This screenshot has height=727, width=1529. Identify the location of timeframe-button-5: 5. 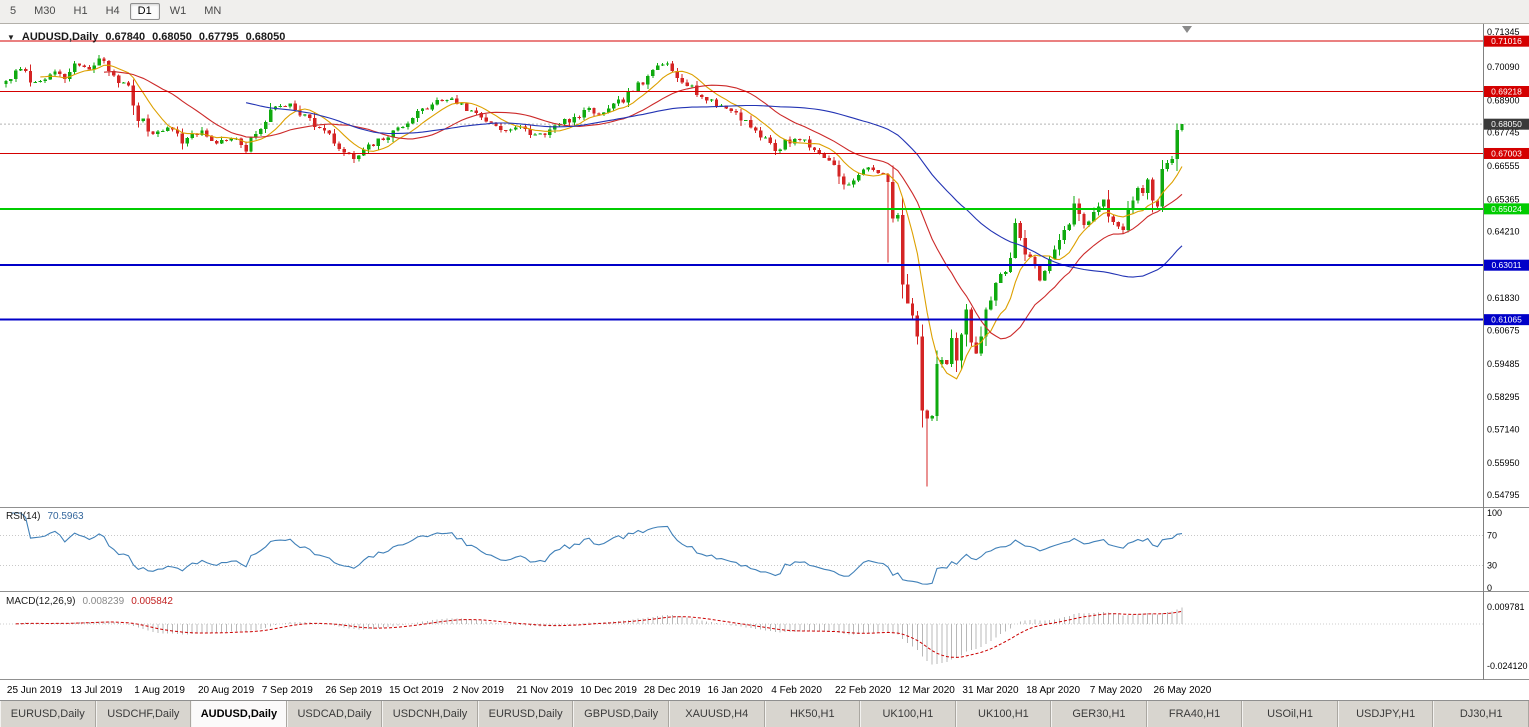
(13, 11).